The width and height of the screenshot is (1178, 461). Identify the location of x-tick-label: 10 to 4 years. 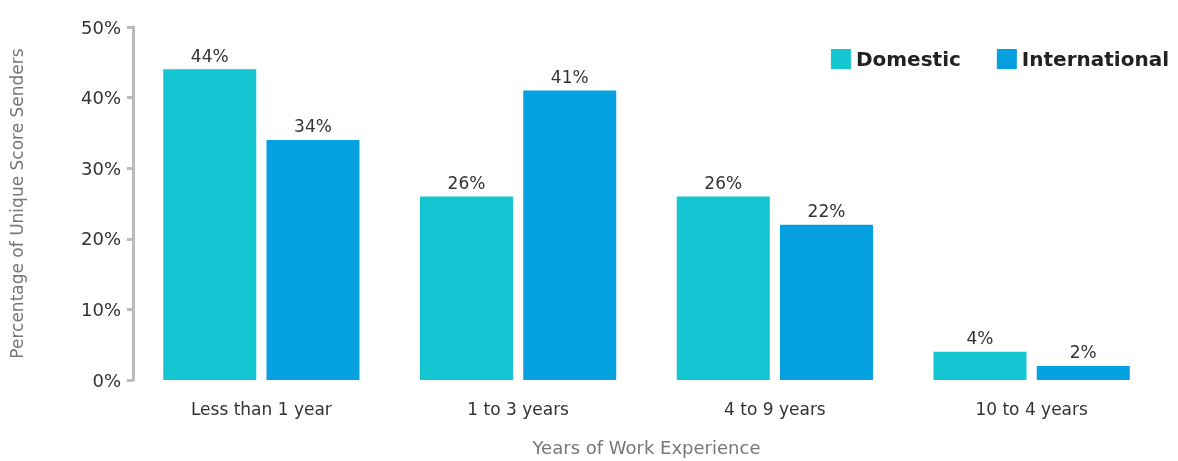
(1032, 408).